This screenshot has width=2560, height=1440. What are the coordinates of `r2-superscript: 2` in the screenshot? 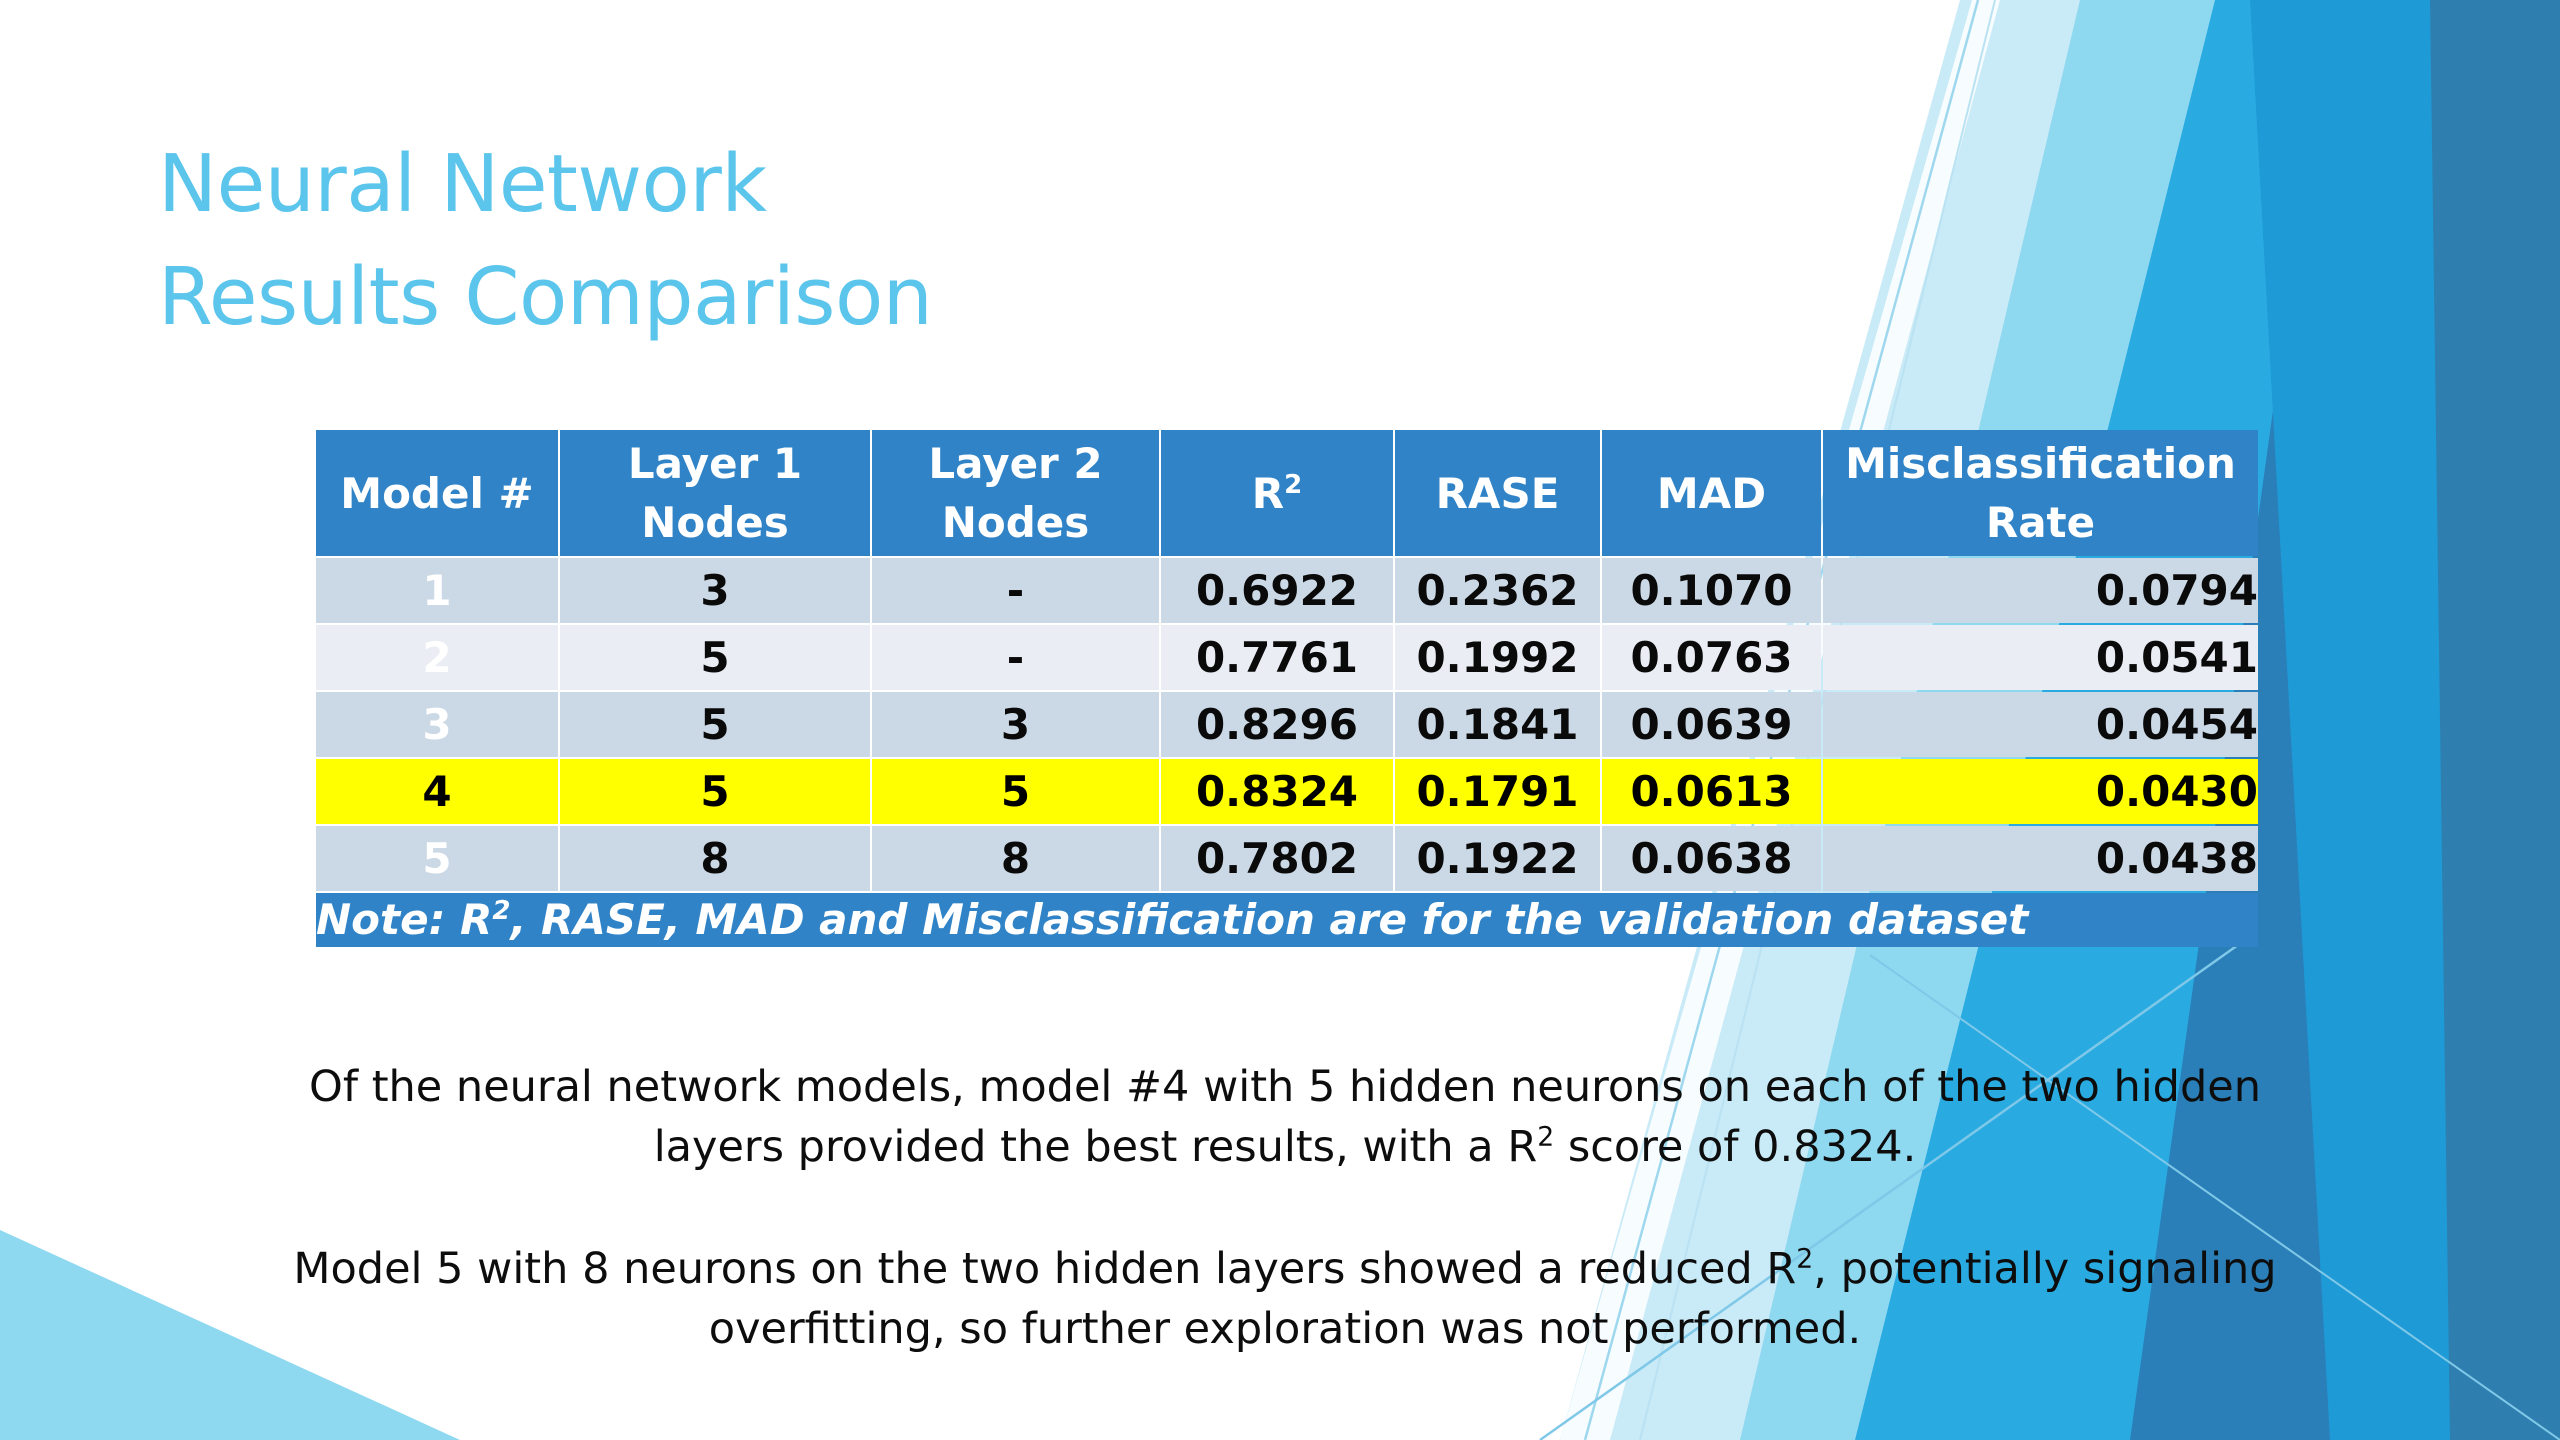 It's located at (1293, 484).